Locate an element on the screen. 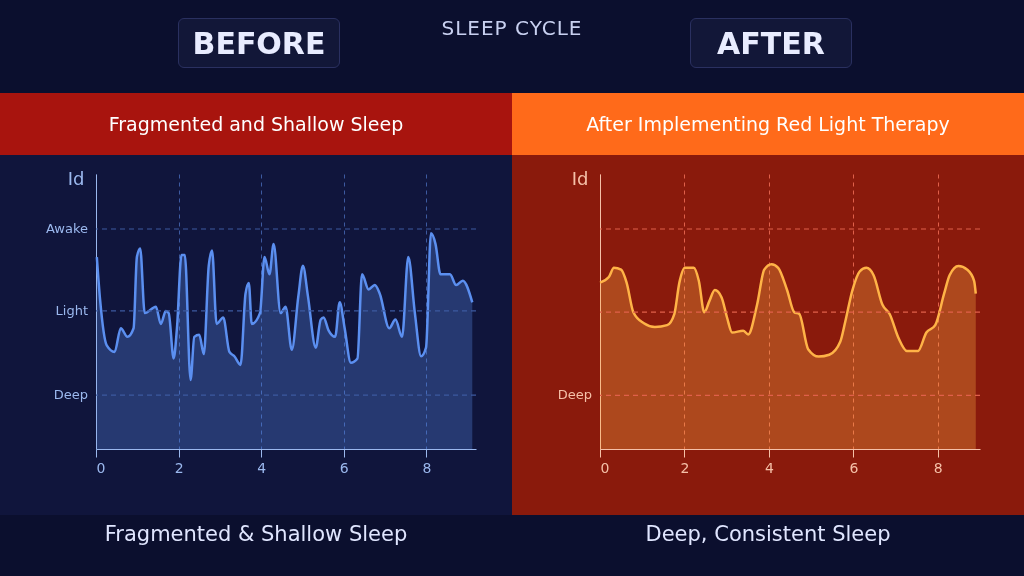 The image size is (1024, 576). chart-subtitle: After Implementing Red Light Therapy is located at coordinates (768, 124).